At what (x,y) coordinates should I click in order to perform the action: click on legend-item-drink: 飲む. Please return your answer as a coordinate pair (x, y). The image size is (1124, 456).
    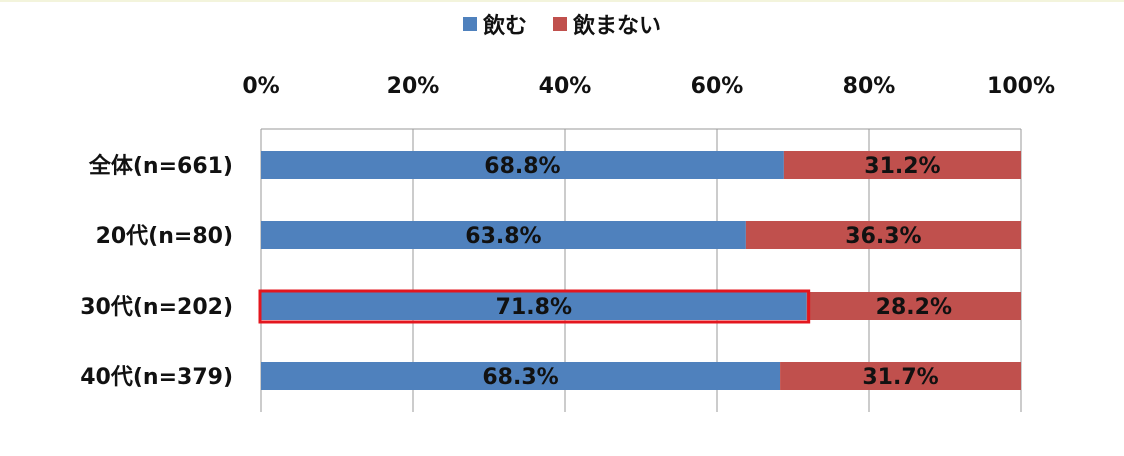
    Looking at the image, I should click on (494, 24).